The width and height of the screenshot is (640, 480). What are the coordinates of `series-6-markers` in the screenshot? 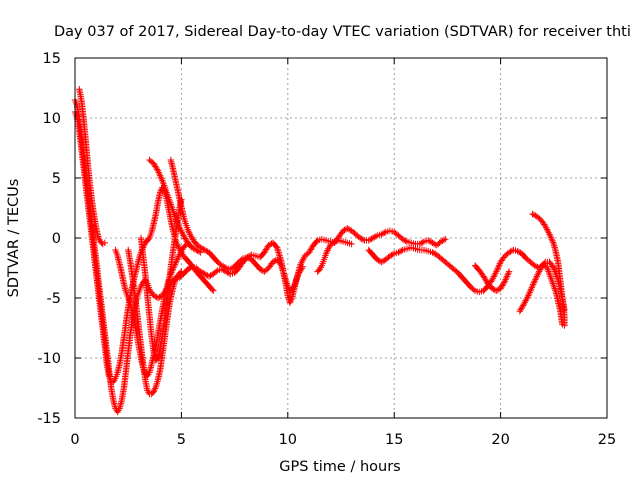 It's located at (175, 206).